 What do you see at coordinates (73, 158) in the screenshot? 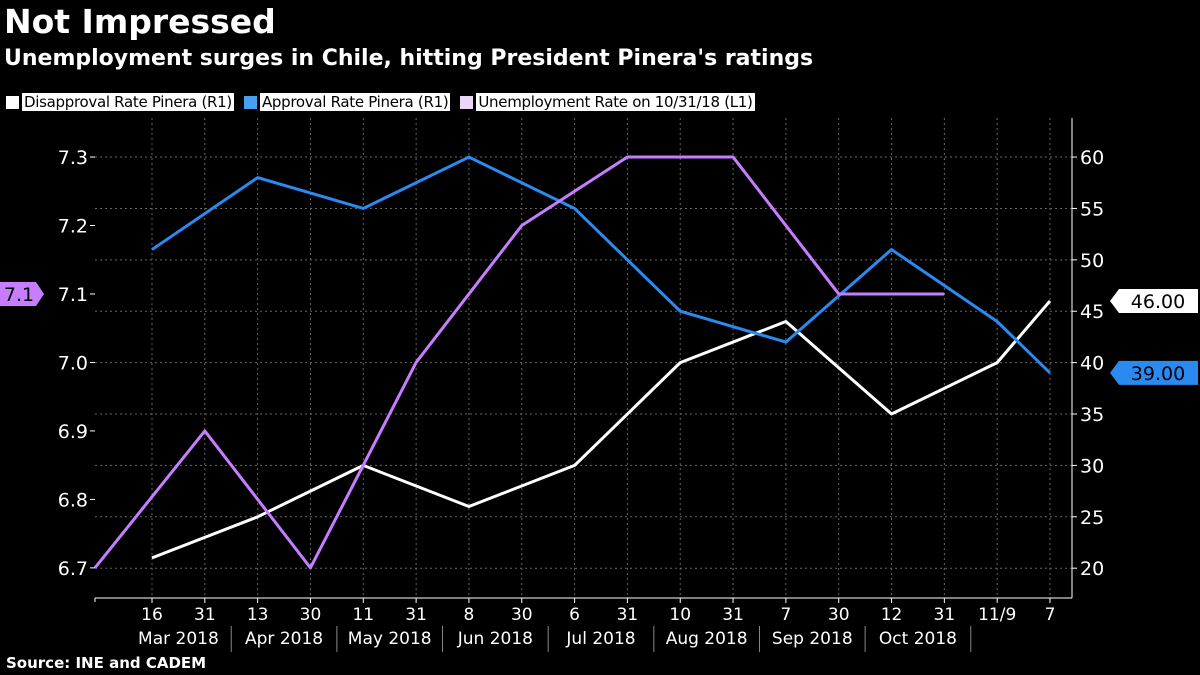
I see `left-tick-label: 7.3` at bounding box center [73, 158].